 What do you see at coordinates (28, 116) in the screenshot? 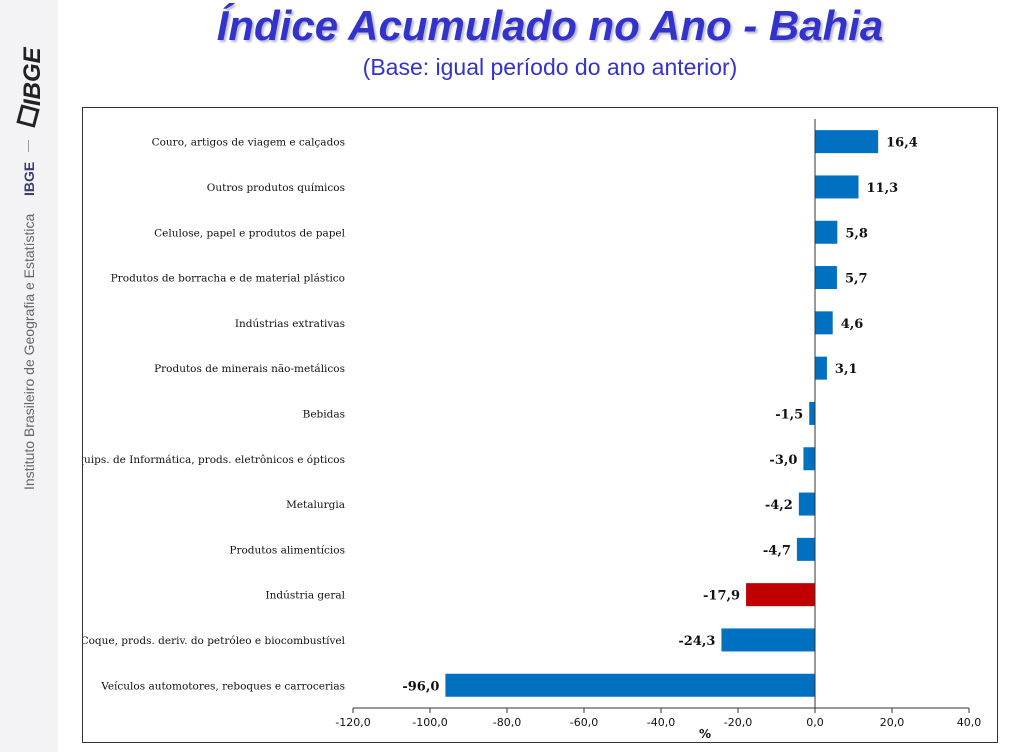
I see `logo-mark` at bounding box center [28, 116].